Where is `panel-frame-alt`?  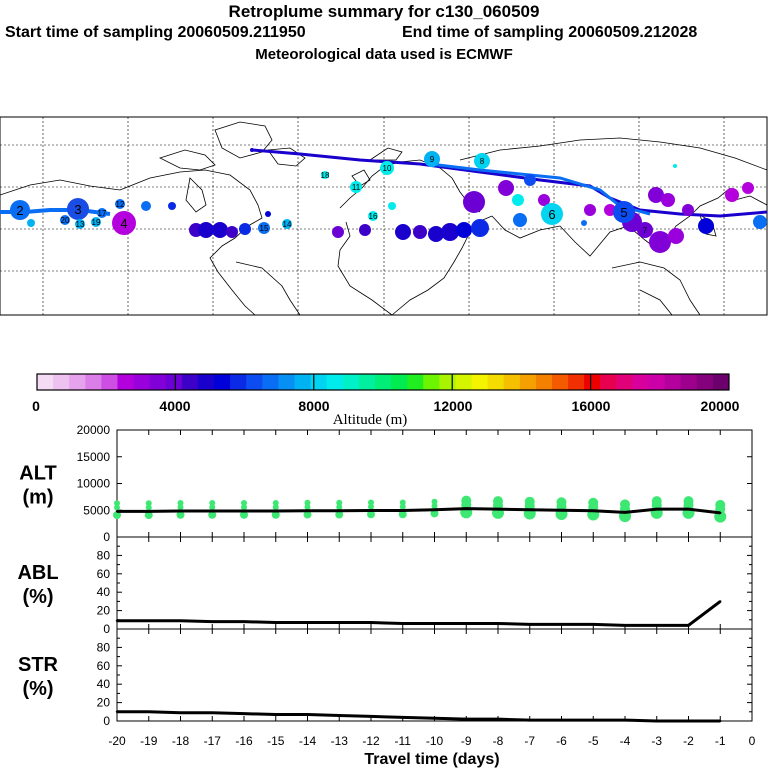
panel-frame-alt is located at coordinates (434, 483).